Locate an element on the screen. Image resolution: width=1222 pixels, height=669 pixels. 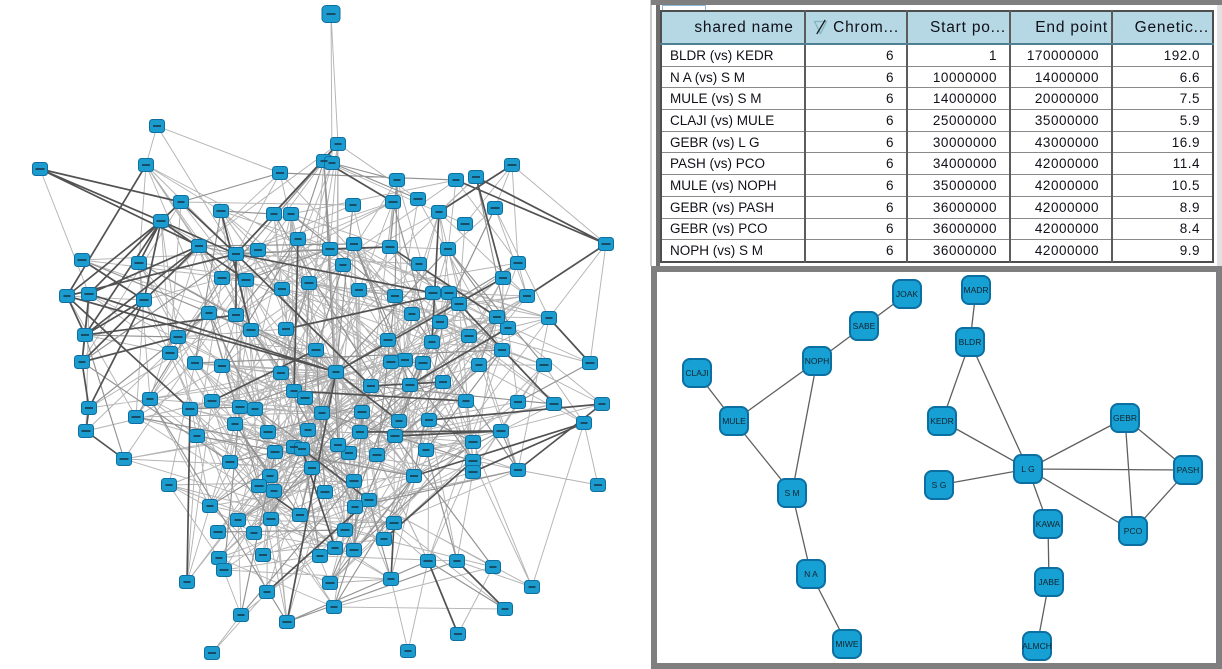
svg-text: BLDR is located at coordinates (970, 342).